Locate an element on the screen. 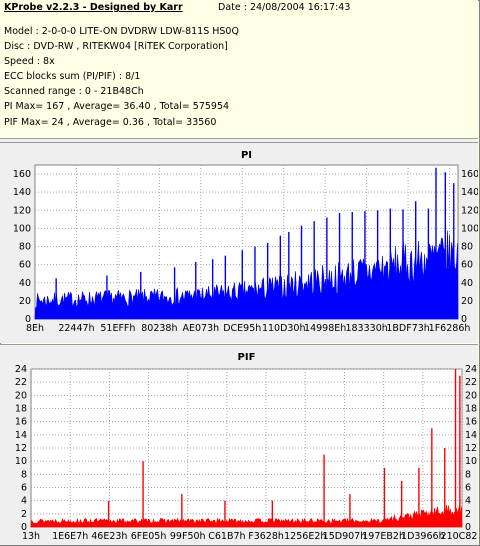 The height and width of the screenshot is (546, 480). x-tick-label: 6FE05h is located at coordinates (149, 536).